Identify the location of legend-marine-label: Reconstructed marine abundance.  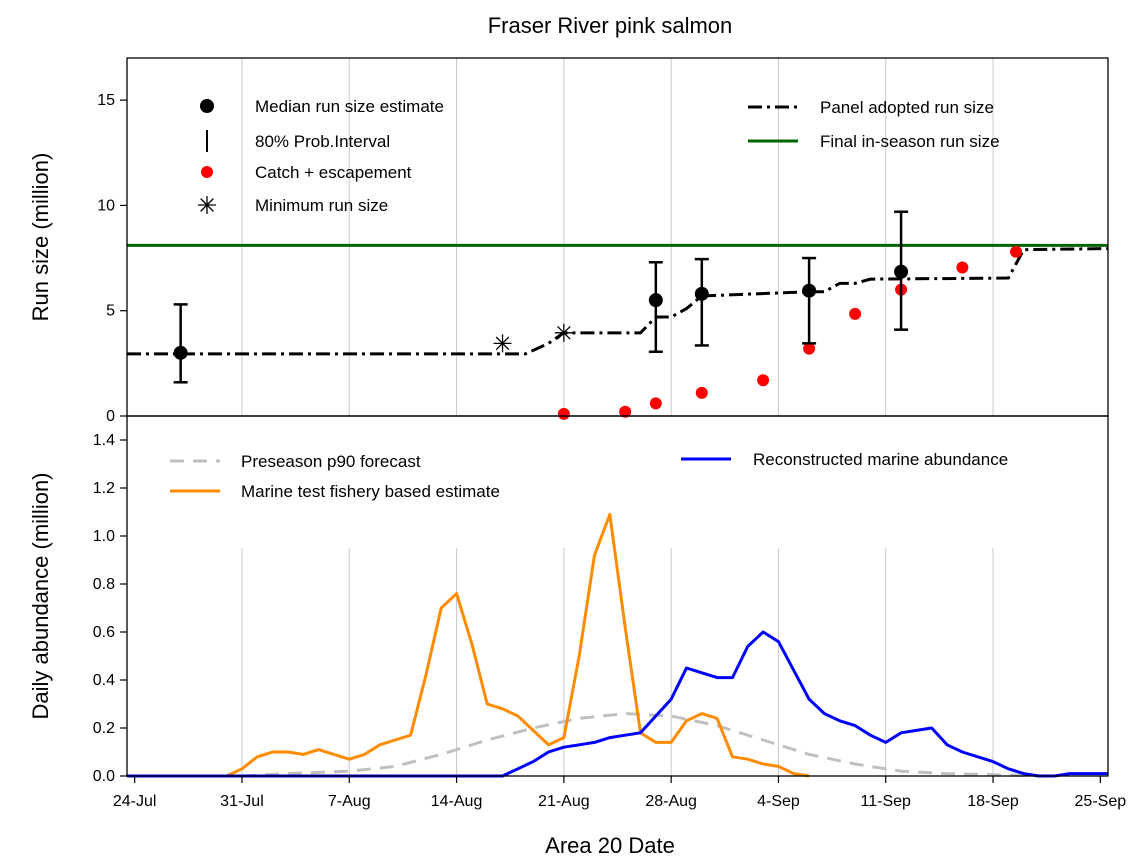
(880, 459).